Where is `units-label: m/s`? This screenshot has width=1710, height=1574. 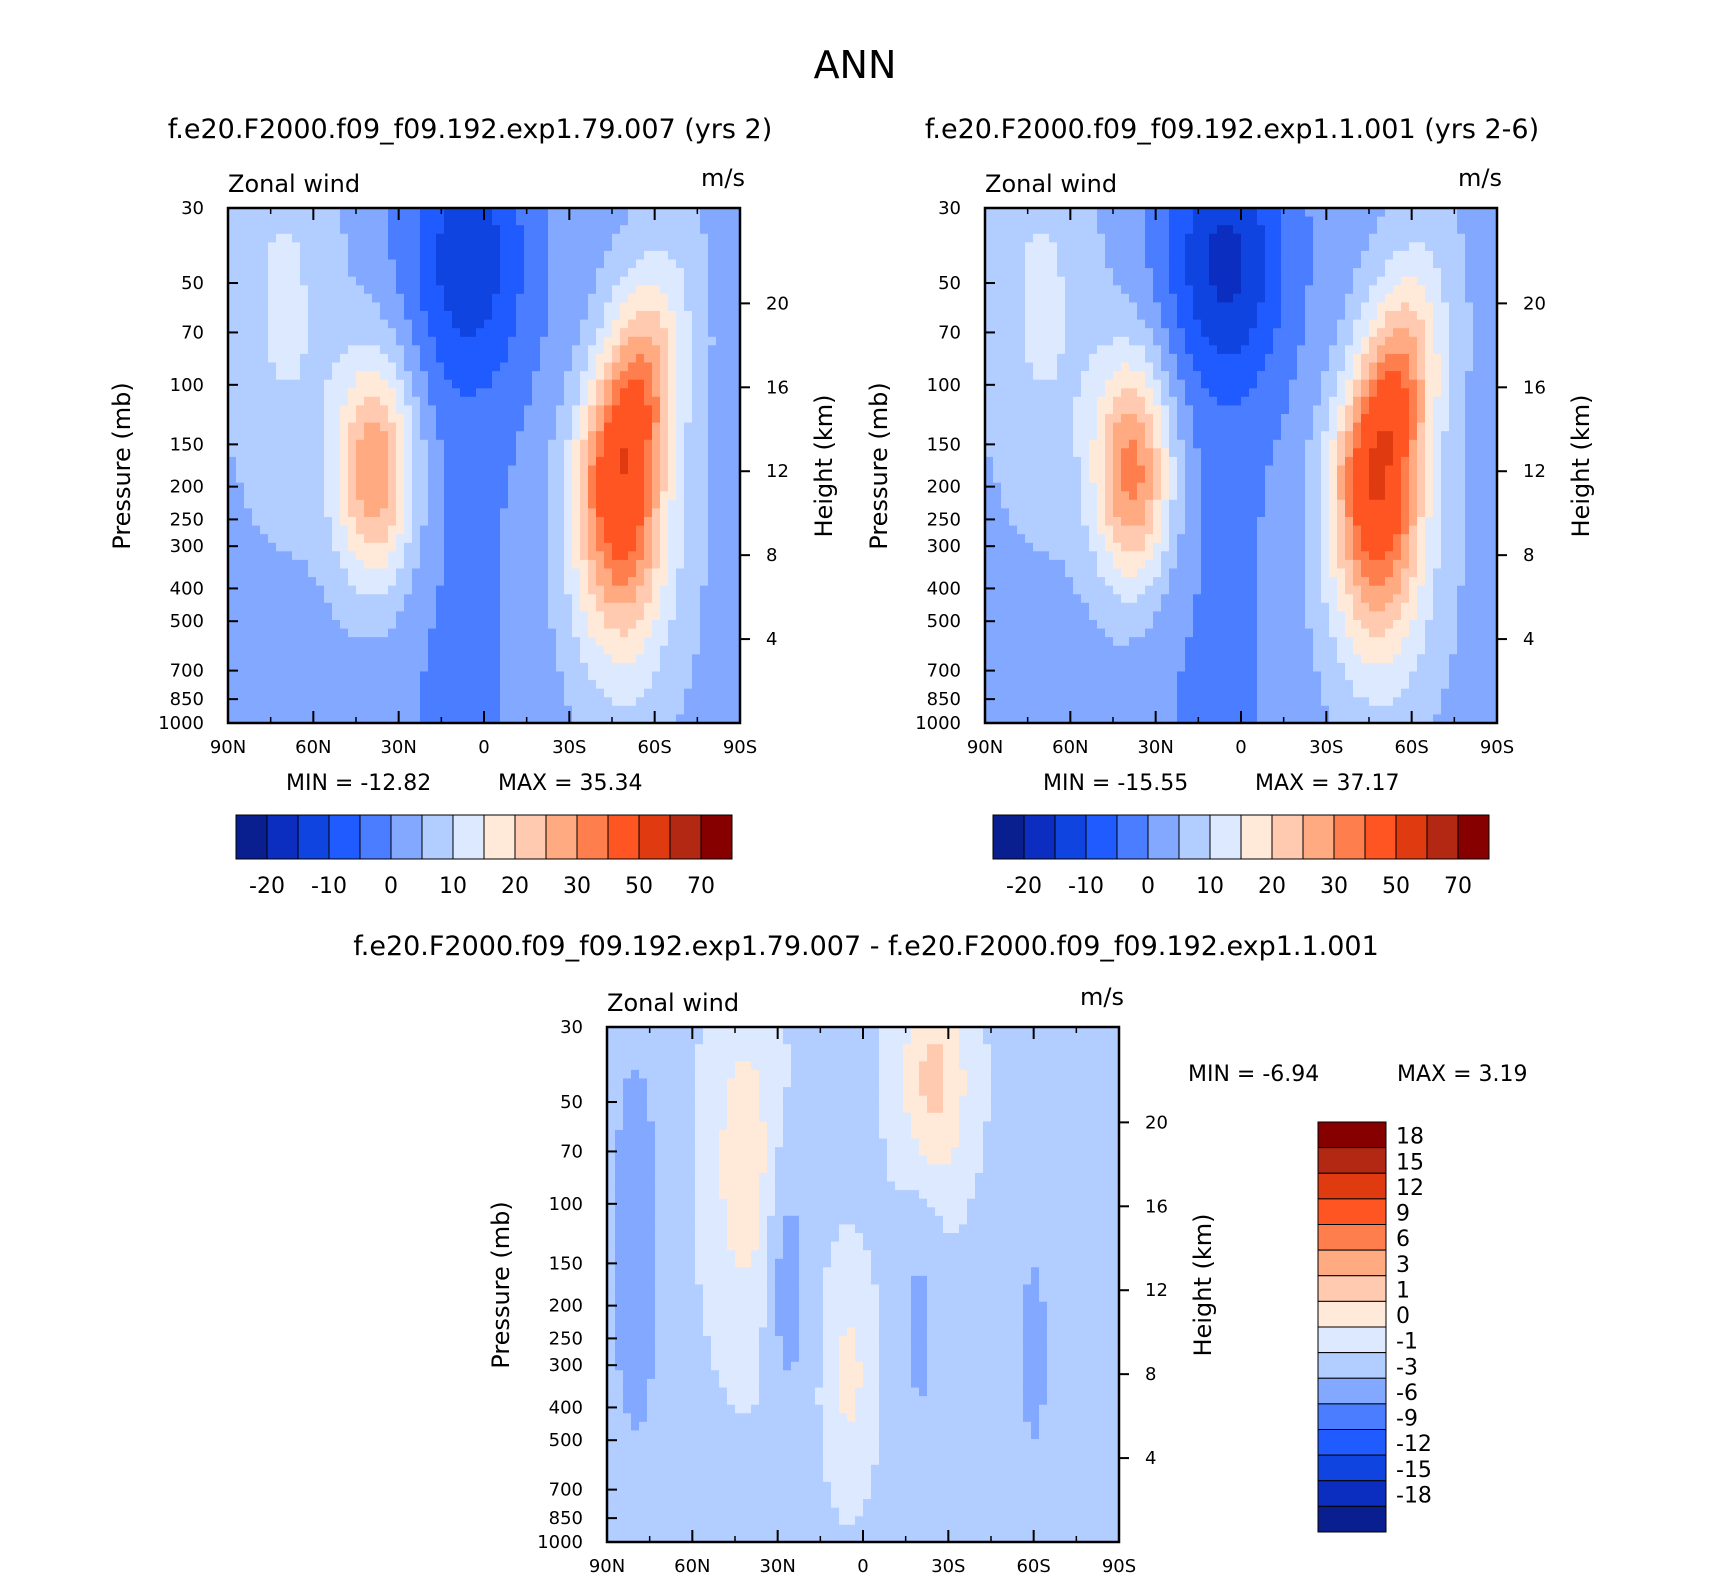
units-label: m/s is located at coordinates (1480, 178).